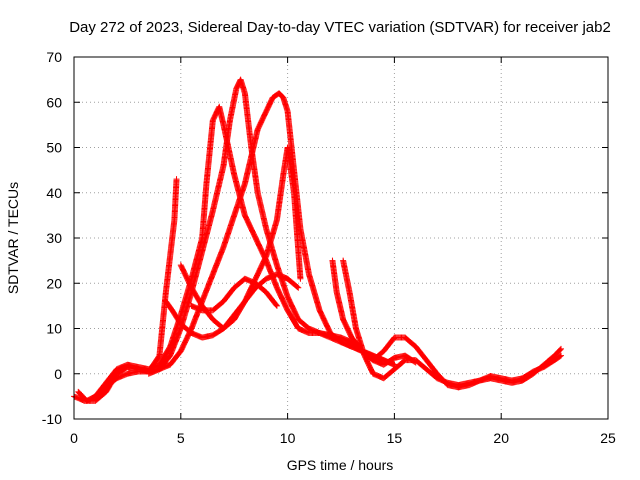  What do you see at coordinates (54, 193) in the screenshot?
I see `y-tick-label: 40` at bounding box center [54, 193].